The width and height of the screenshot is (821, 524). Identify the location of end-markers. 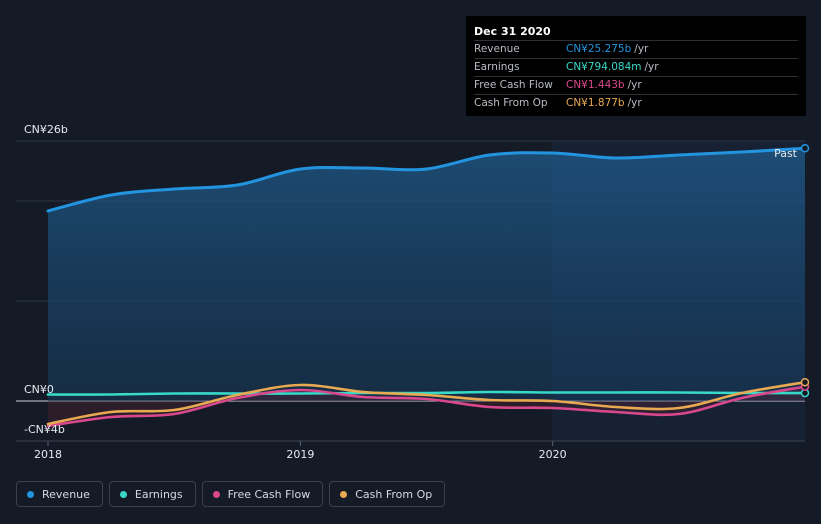
(805, 271).